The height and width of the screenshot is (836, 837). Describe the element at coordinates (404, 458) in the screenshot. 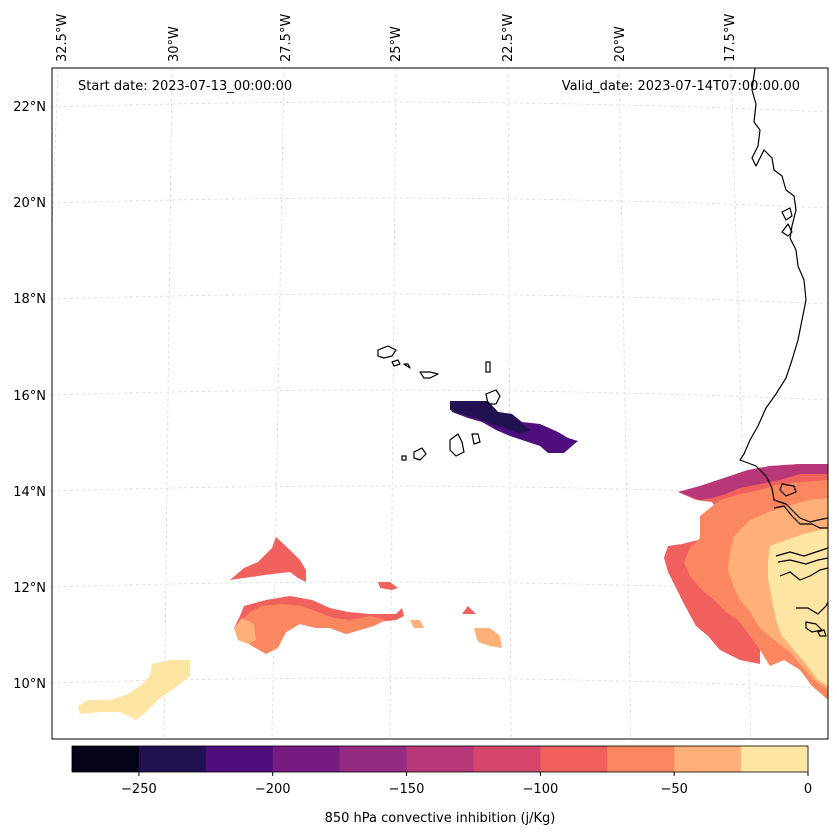

I see `cv-brava` at that location.